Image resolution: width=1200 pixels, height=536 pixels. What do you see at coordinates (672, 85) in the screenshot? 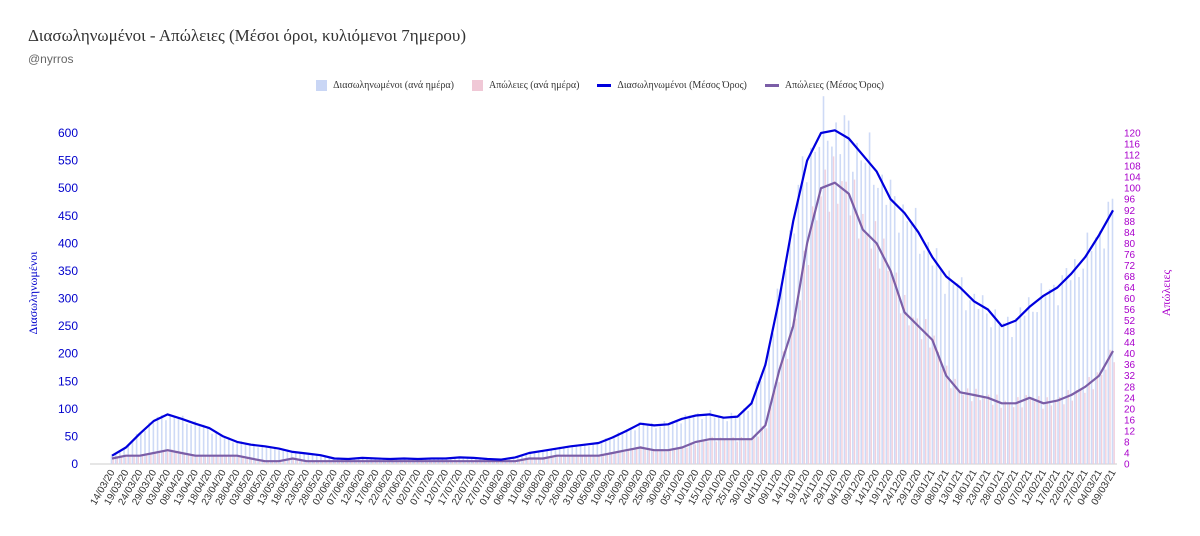
I see `legend-item-intubated-avg: Διασωληνωμένοι (Μέσος Όρος)` at bounding box center [672, 85].